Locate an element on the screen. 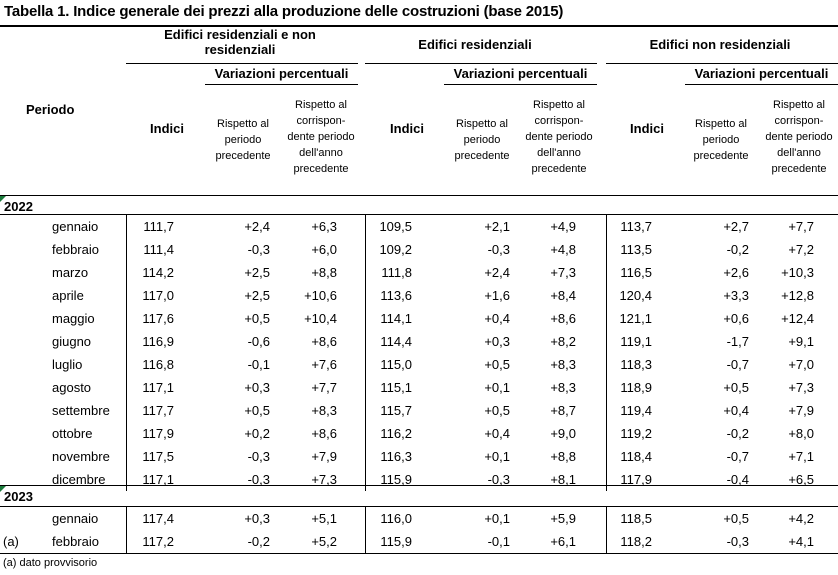  value-cell: 111,7 is located at coordinates (158, 226).